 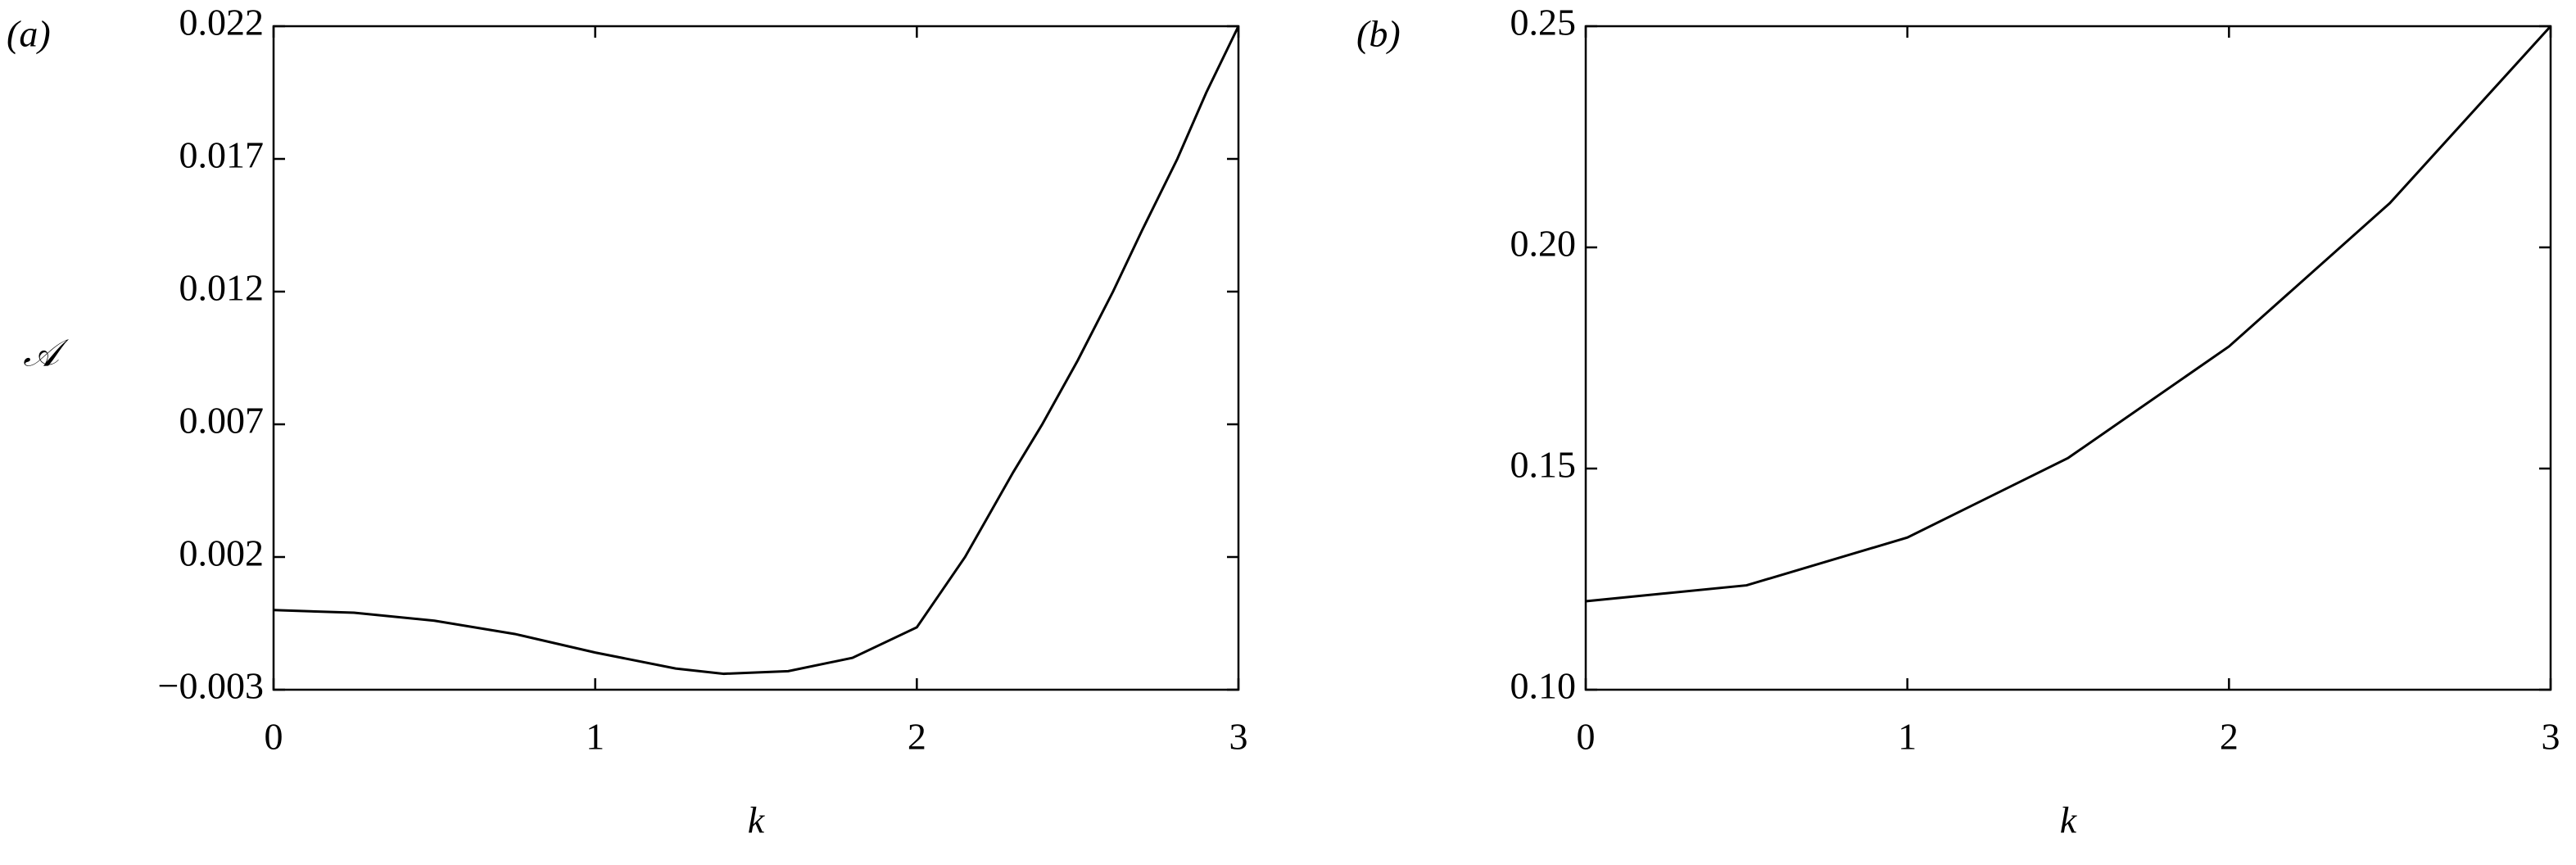 I want to click on panel-label: (a), so click(x=29, y=34).